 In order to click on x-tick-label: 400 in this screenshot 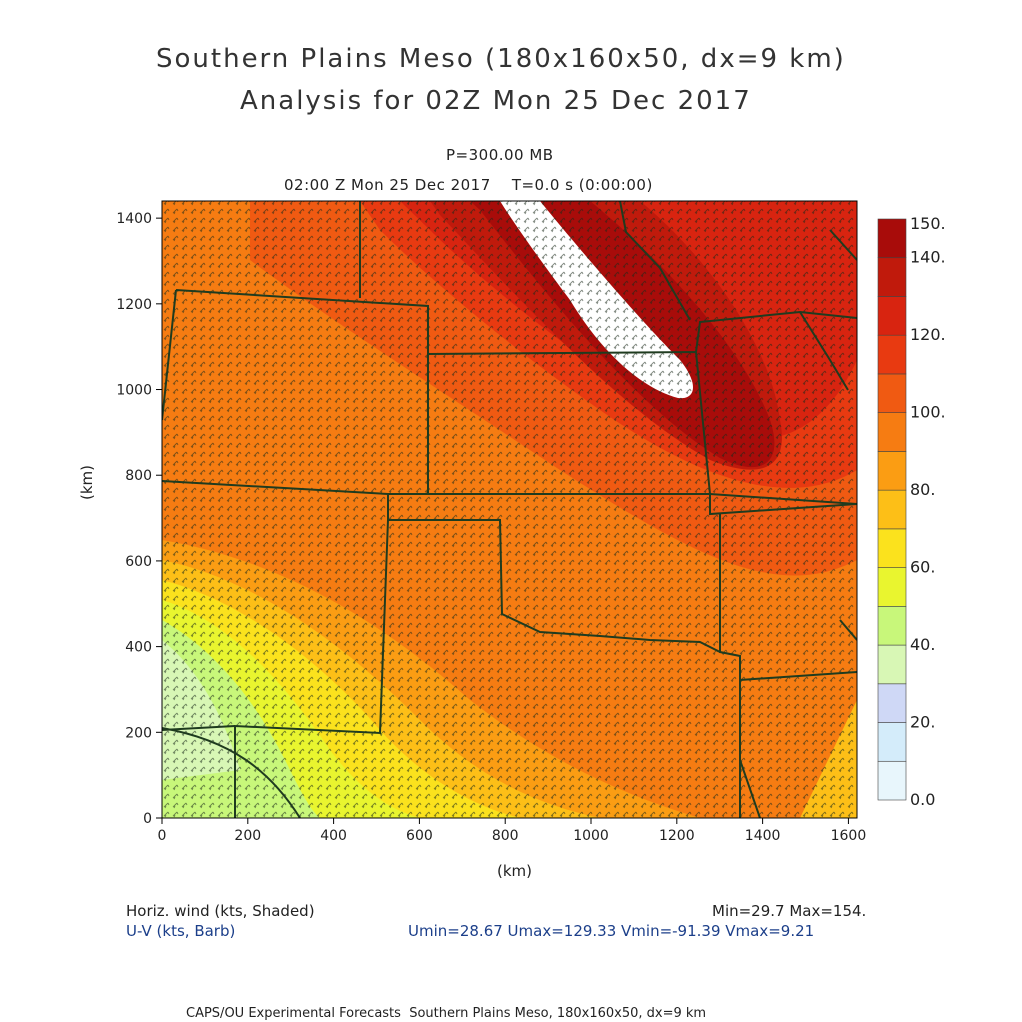, I will do `click(333, 836)`.